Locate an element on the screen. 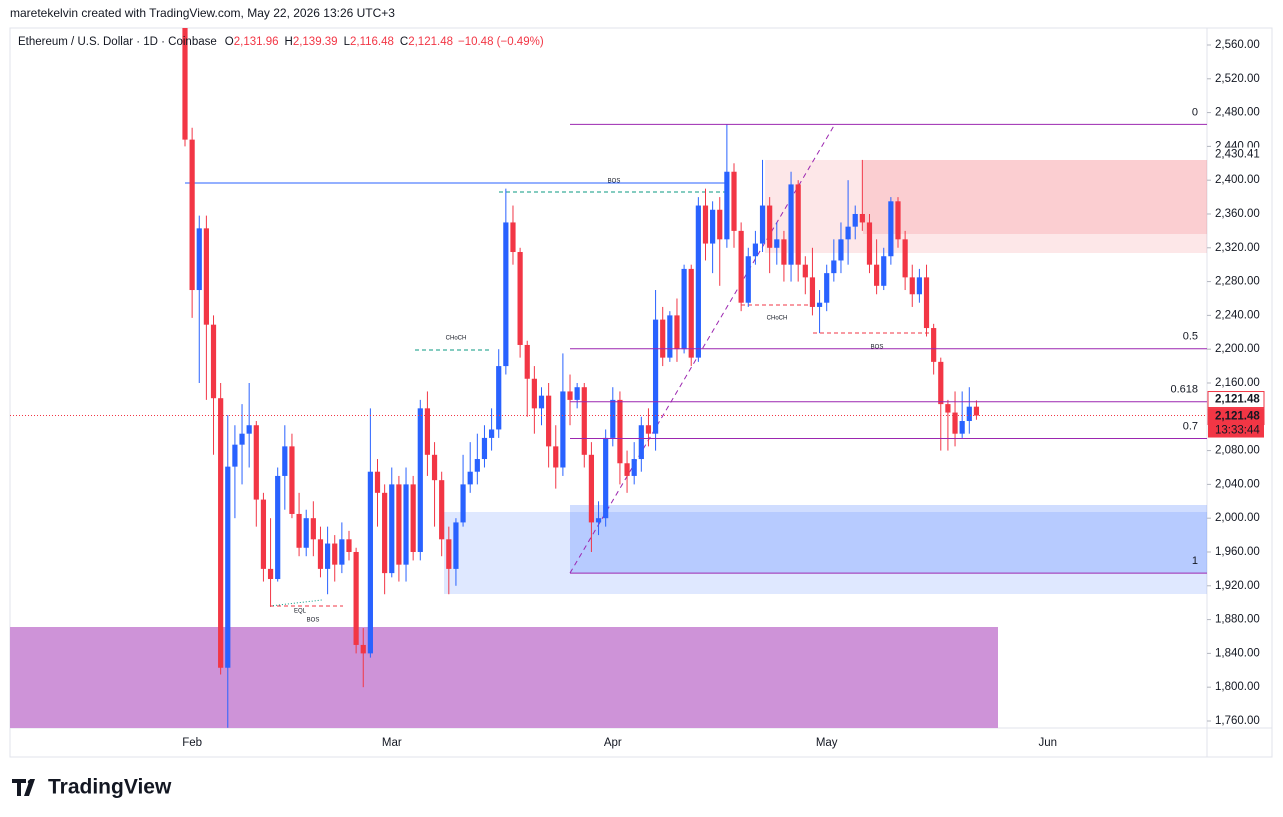 Image resolution: width=1283 pixels, height=817 pixels. order-block is located at coordinates (888, 539).